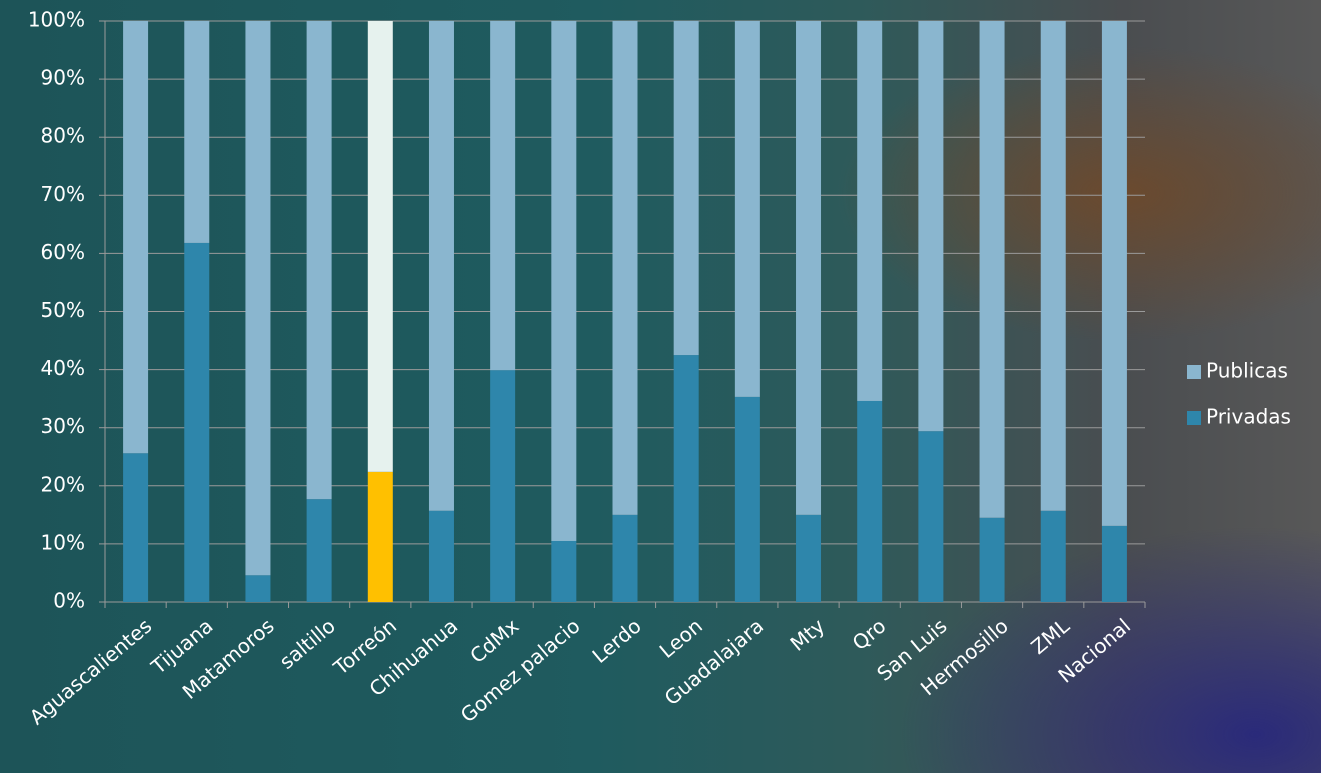 Image resolution: width=1321 pixels, height=773 pixels. I want to click on y-tick-label: 70%, so click(63, 194).